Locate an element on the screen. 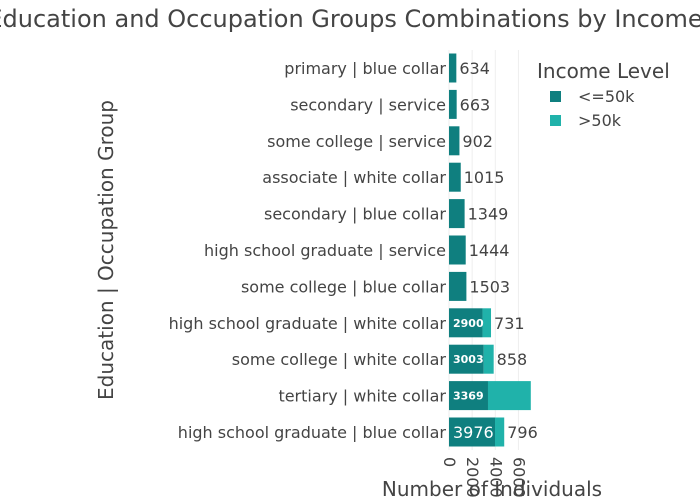 Image resolution: width=700 pixels, height=500 pixels. data-label-outside: 1349 is located at coordinates (488, 214).